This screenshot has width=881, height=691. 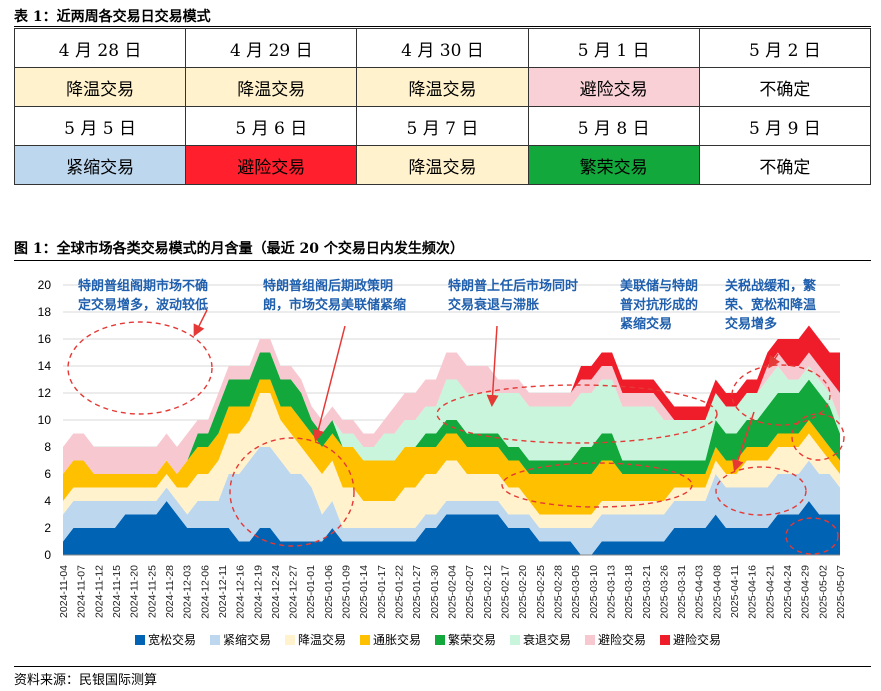 What do you see at coordinates (347, 592) in the screenshot?
I see `x-tick-label: 2025-01-09` at bounding box center [347, 592].